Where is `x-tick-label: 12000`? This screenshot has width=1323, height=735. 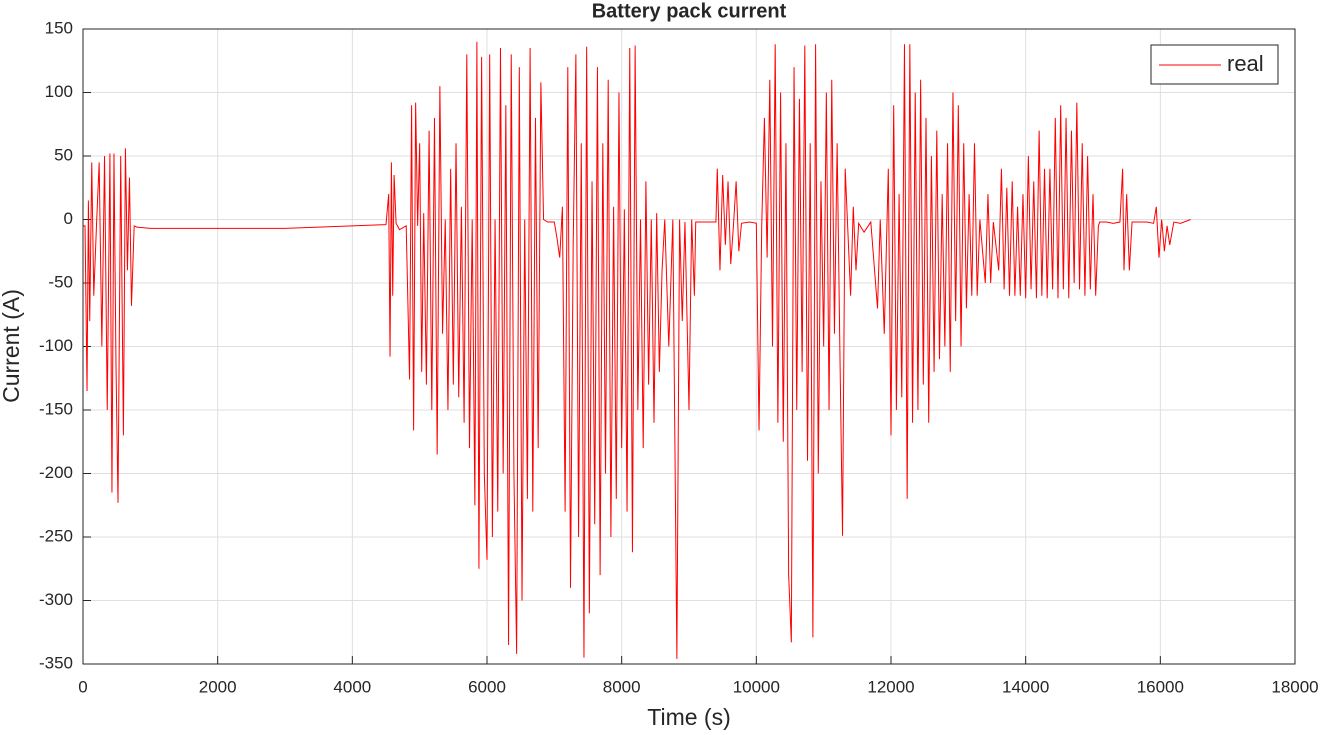
x-tick-label: 12000 is located at coordinates (890, 686).